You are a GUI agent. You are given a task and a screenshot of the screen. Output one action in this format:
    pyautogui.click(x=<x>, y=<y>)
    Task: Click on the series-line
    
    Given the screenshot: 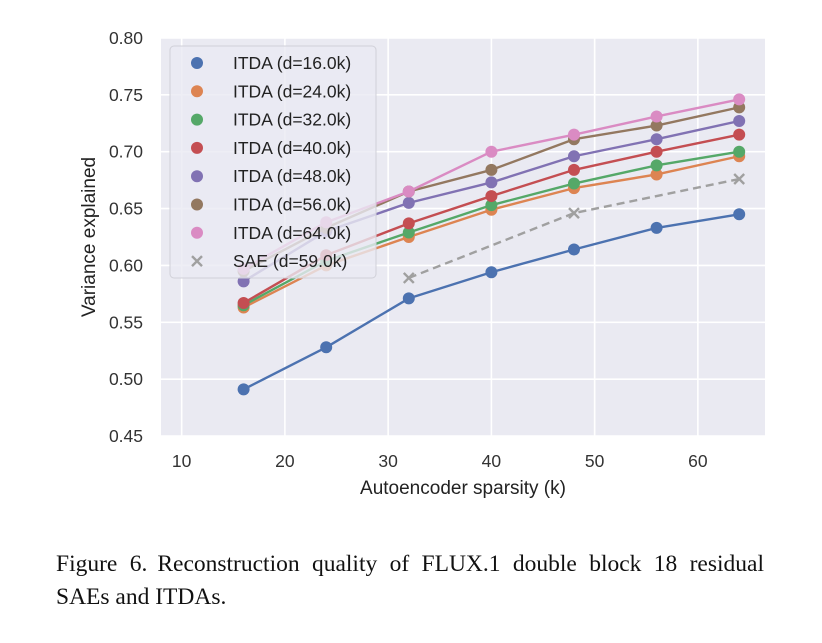 What is the action you would take?
    pyautogui.click(x=574, y=228)
    